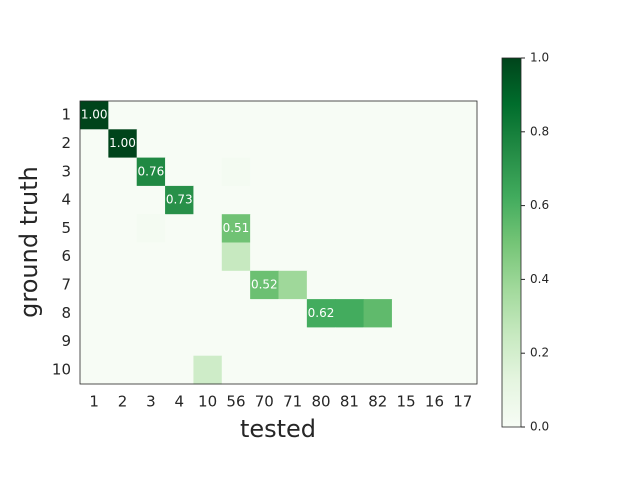 The height and width of the screenshot is (480, 640). Describe the element at coordinates (66, 284) in the screenshot. I see `y-tick-label: 7` at that location.